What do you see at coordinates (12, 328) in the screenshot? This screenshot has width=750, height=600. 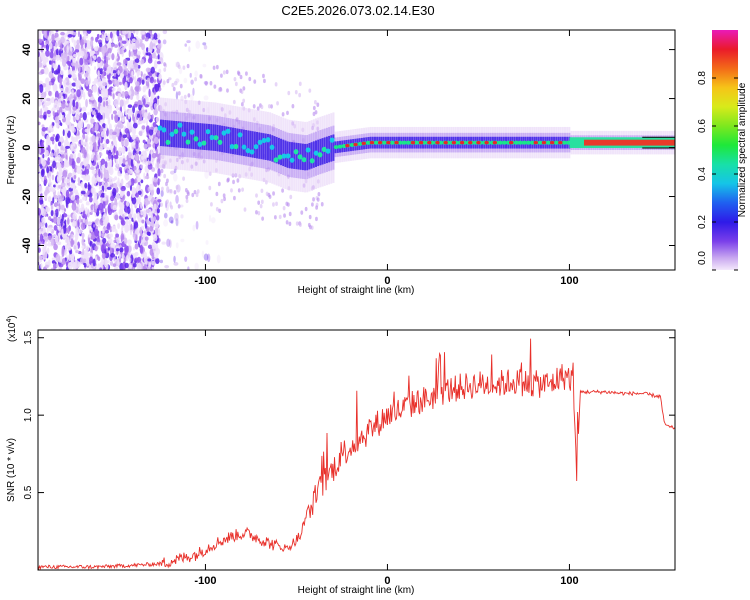 I see `snr-scale-label: (x104)` at bounding box center [12, 328].